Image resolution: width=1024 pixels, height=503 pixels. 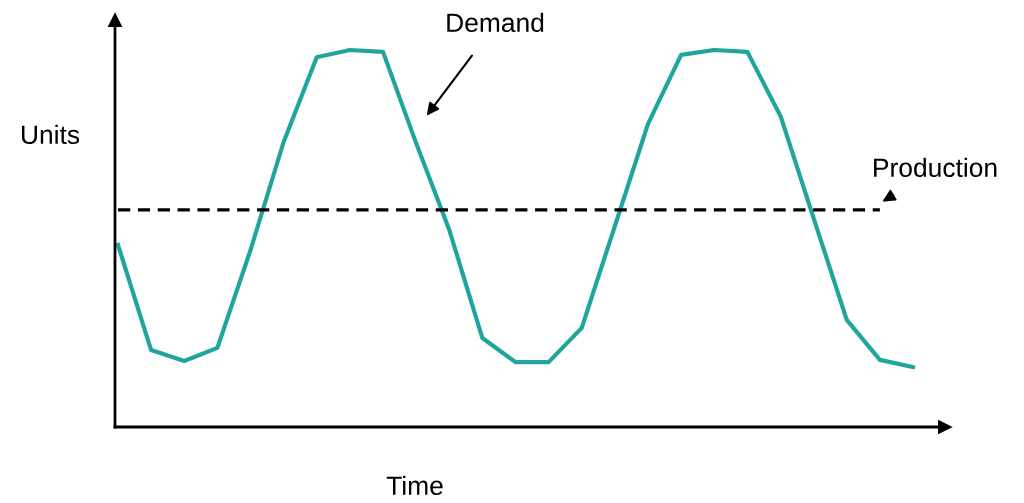 I want to click on x-axis-title: Time, so click(x=414, y=485).